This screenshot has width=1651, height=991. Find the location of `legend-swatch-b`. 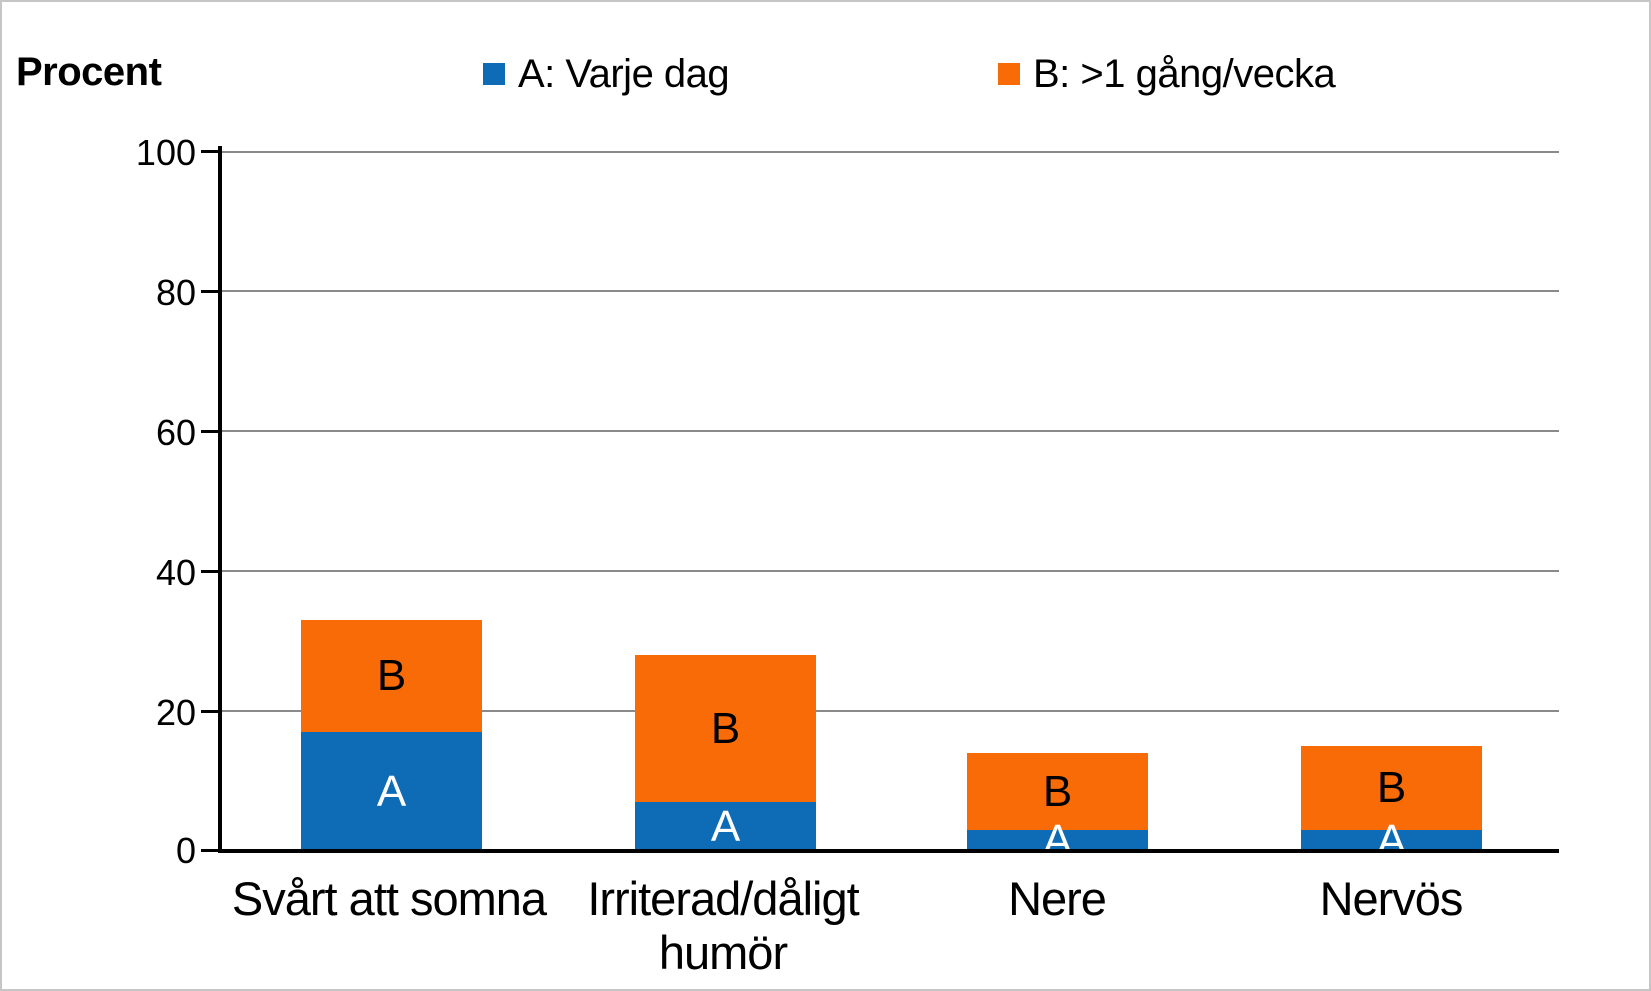

legend-swatch-b is located at coordinates (1009, 74).